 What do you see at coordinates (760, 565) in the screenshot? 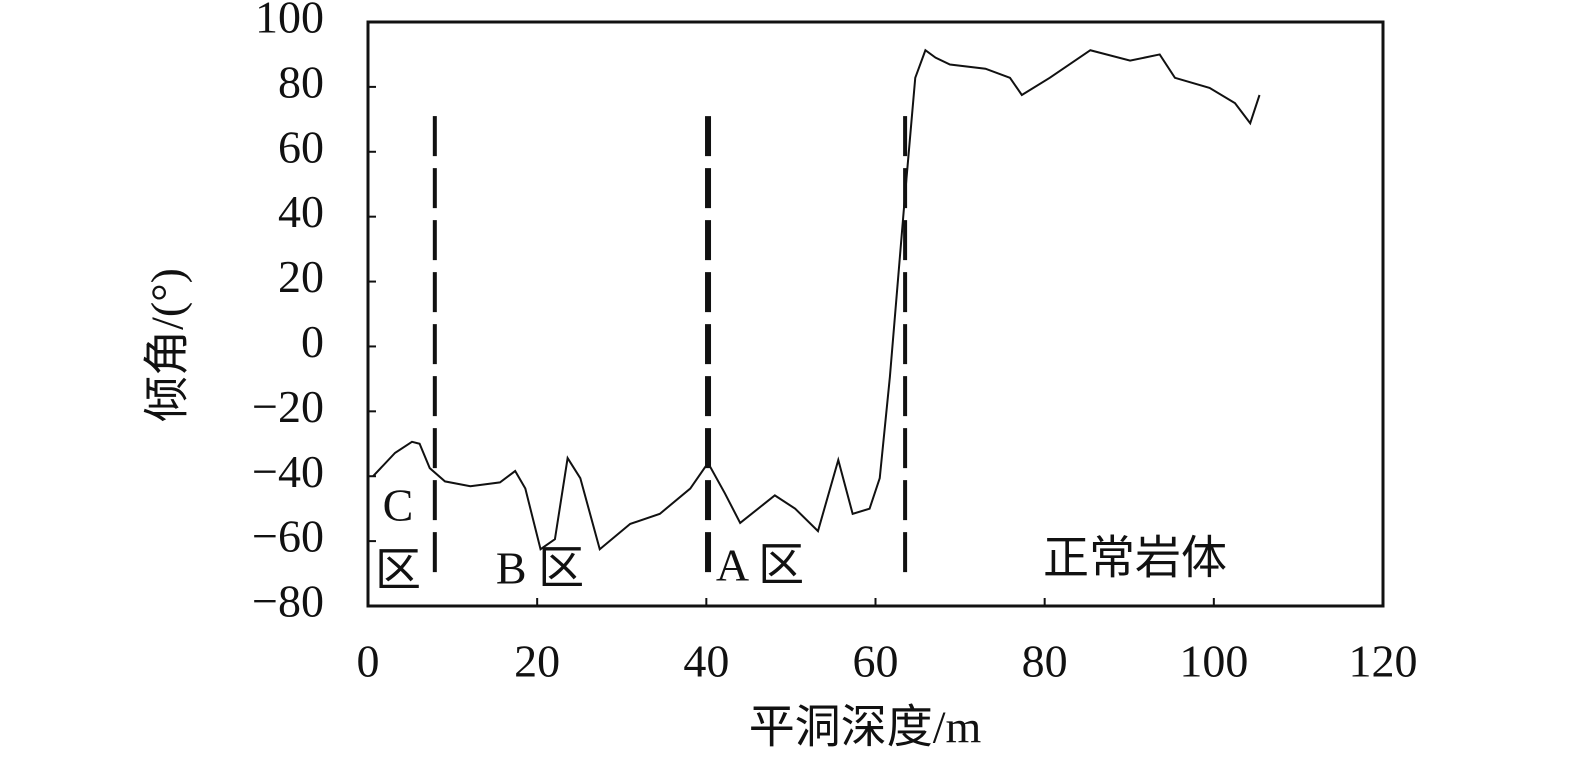
I see `zone-label: A 区` at bounding box center [760, 565].